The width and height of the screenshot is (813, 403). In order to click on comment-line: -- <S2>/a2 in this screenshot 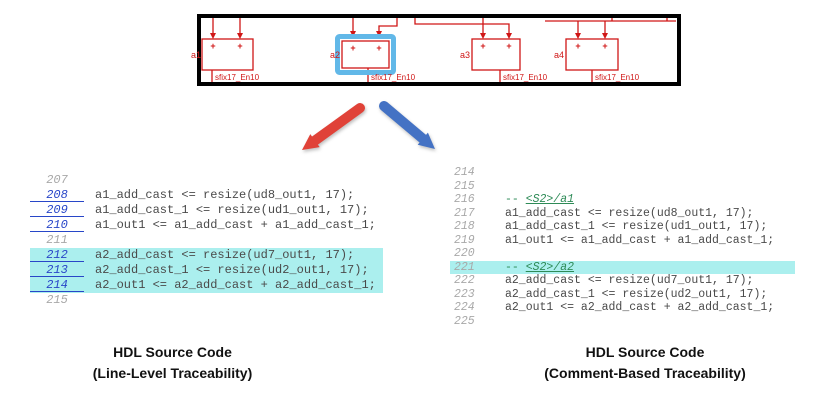, I will do `click(539, 267)`.